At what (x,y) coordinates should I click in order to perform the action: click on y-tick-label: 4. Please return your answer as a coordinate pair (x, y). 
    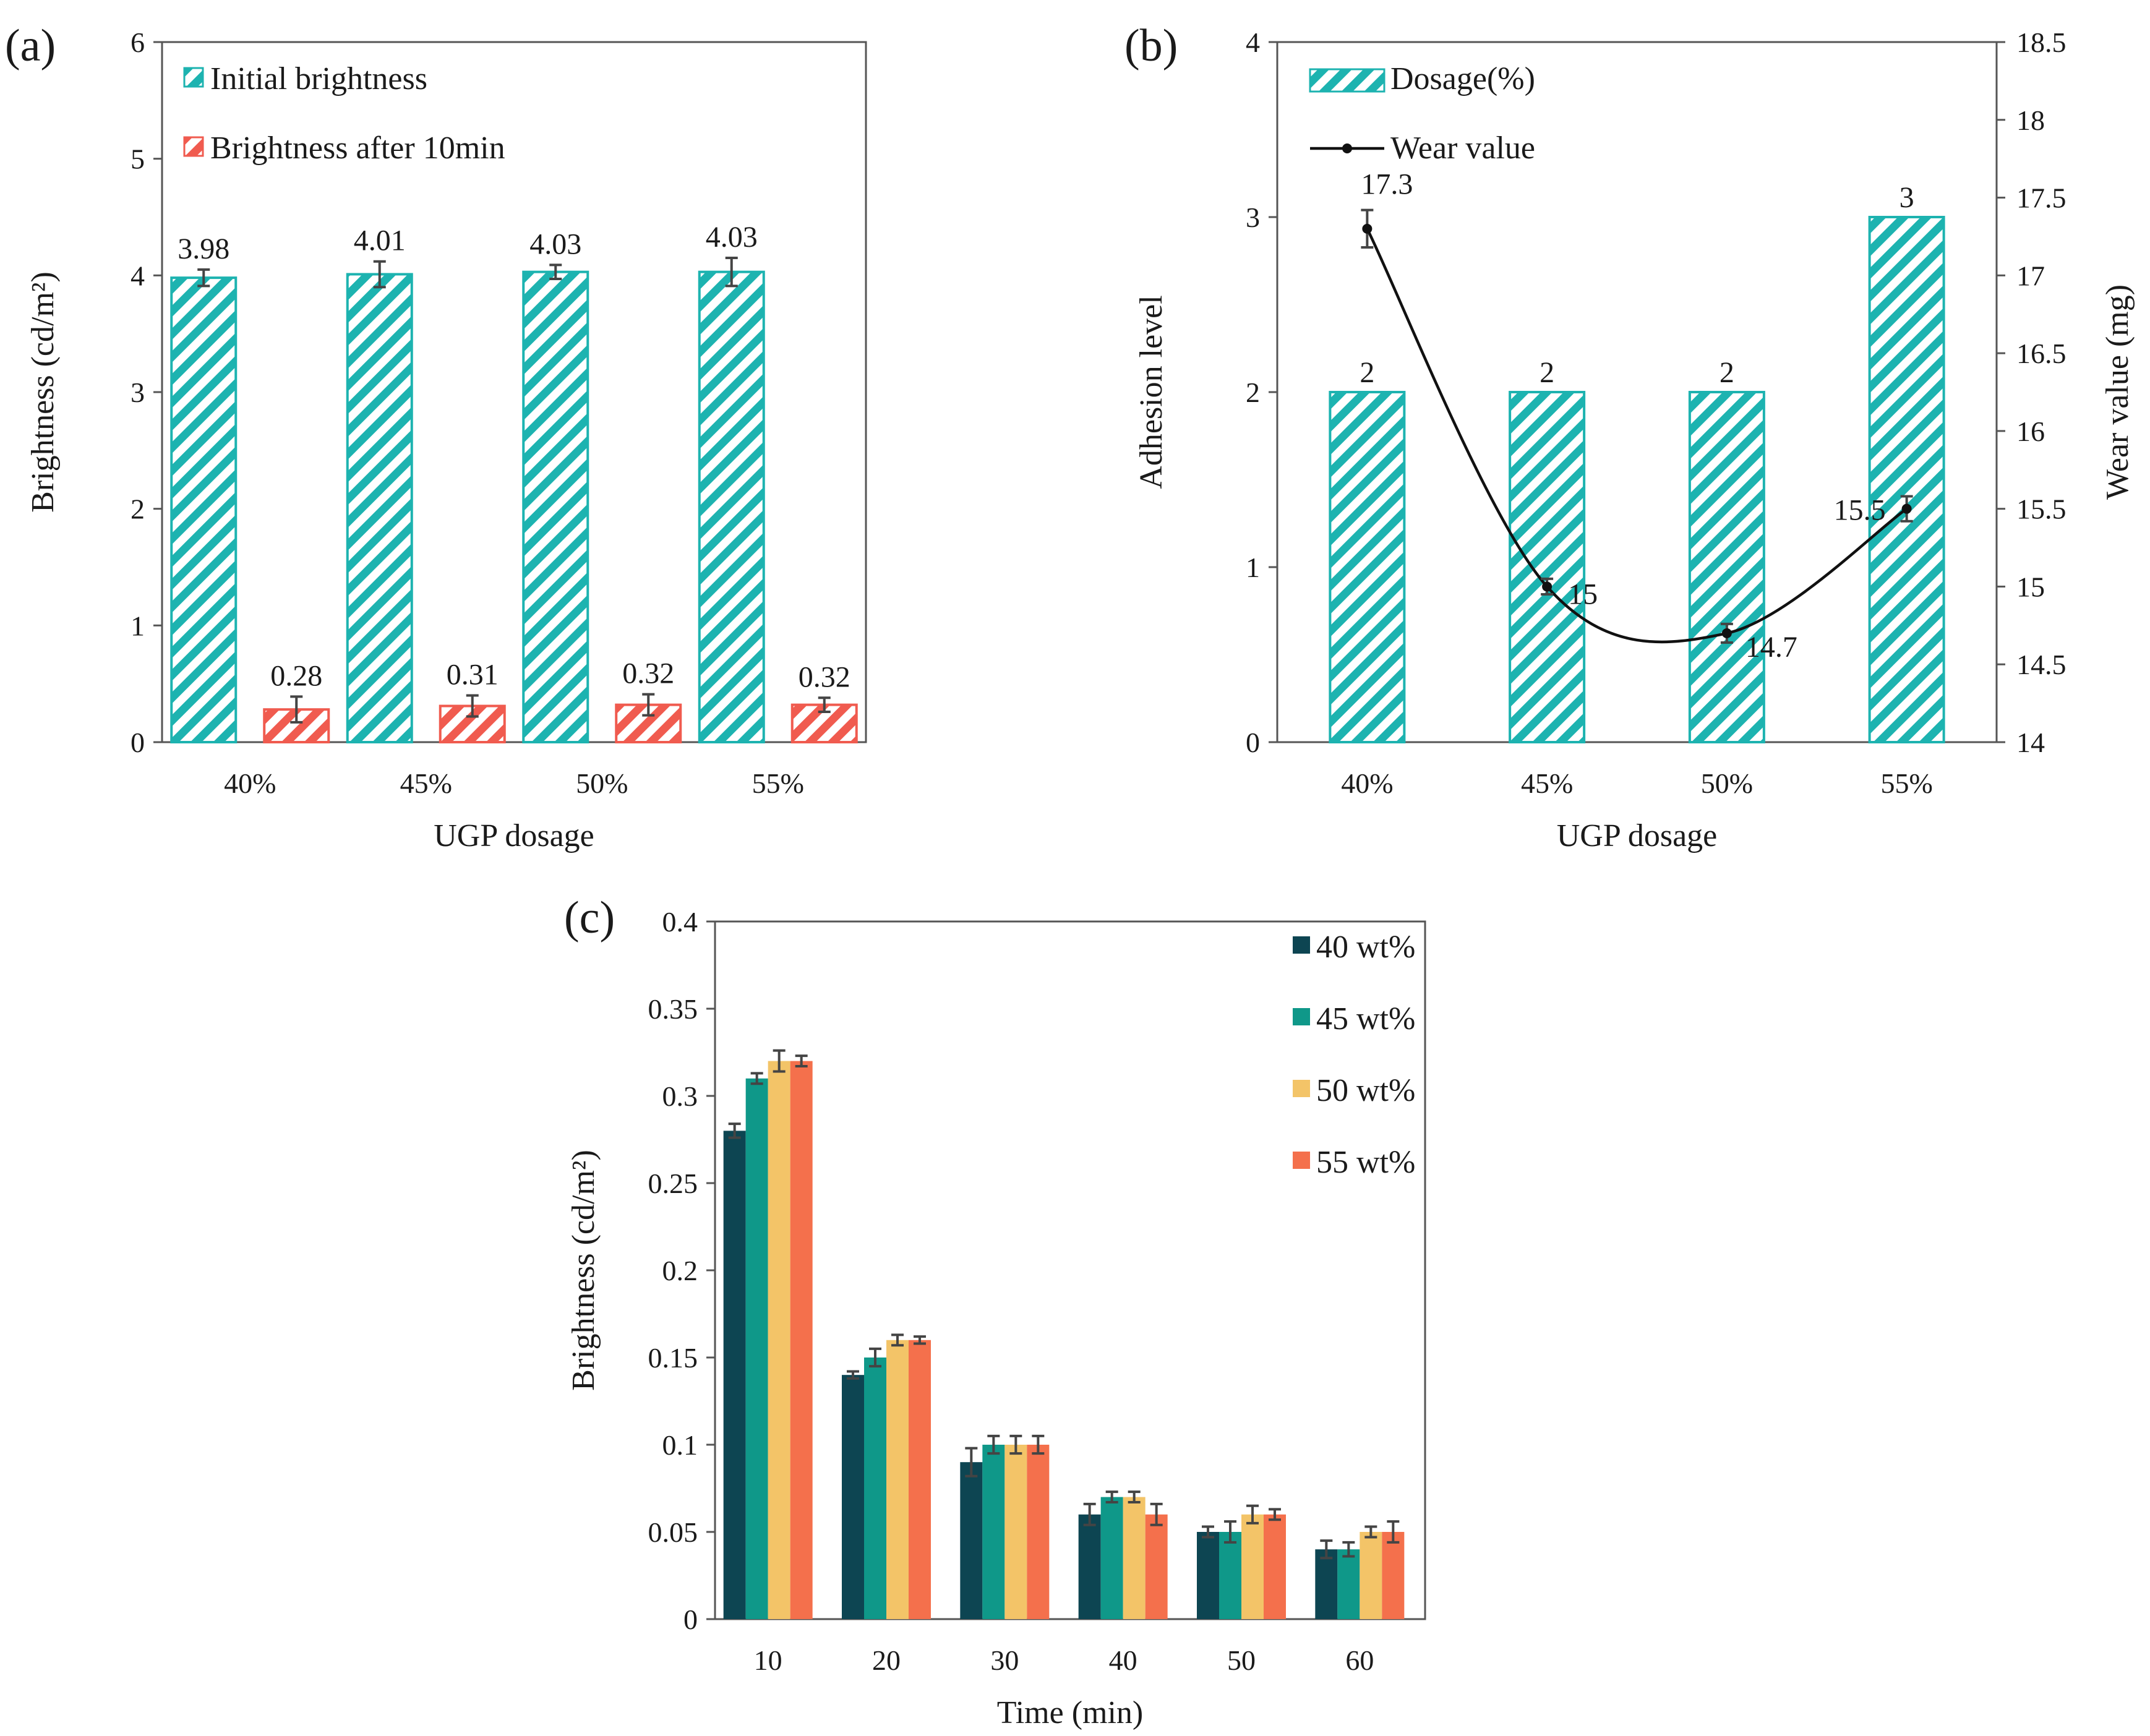
    Looking at the image, I should click on (1253, 42).